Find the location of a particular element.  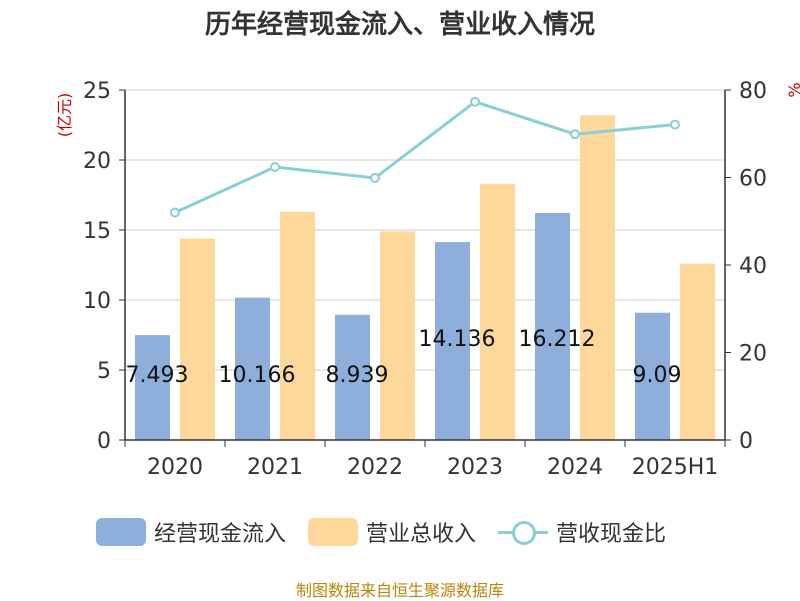

x-axis-tick-label: 2022 is located at coordinates (375, 467).